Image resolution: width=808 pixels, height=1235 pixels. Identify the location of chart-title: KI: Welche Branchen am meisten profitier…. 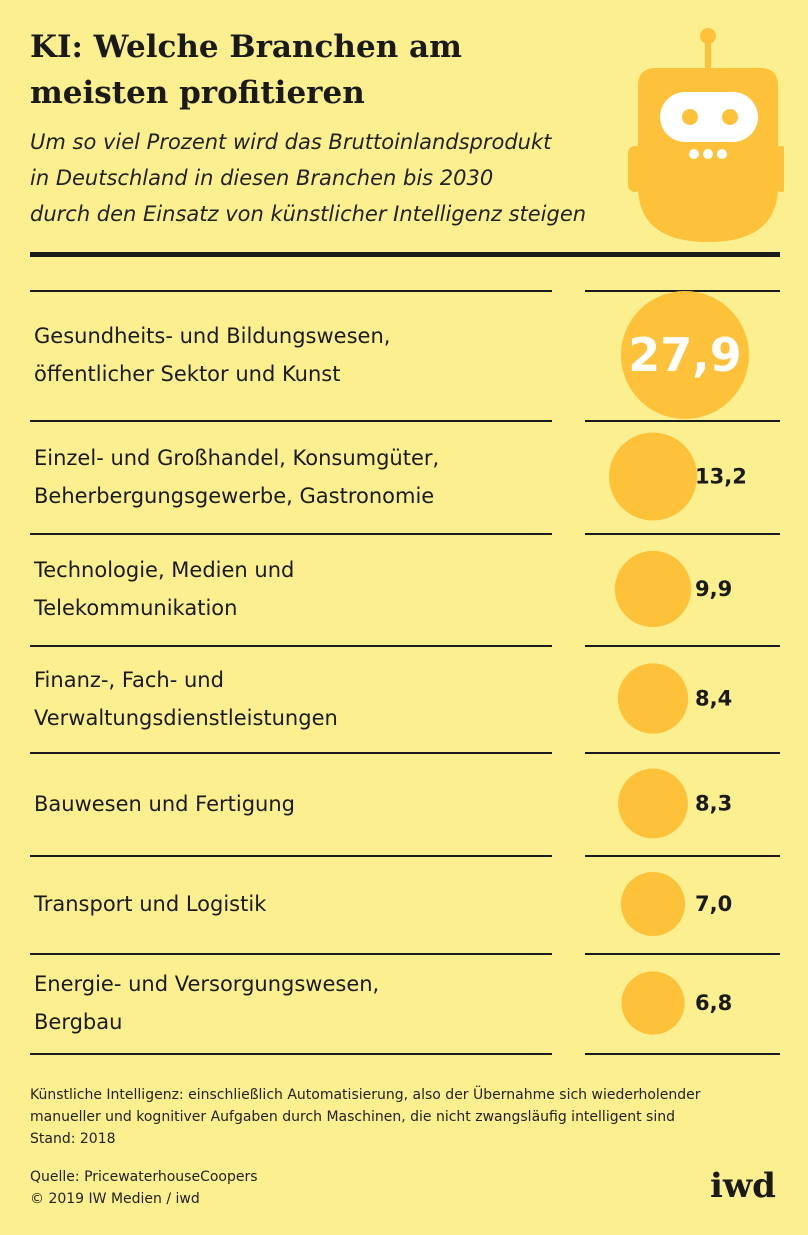
(310, 70).